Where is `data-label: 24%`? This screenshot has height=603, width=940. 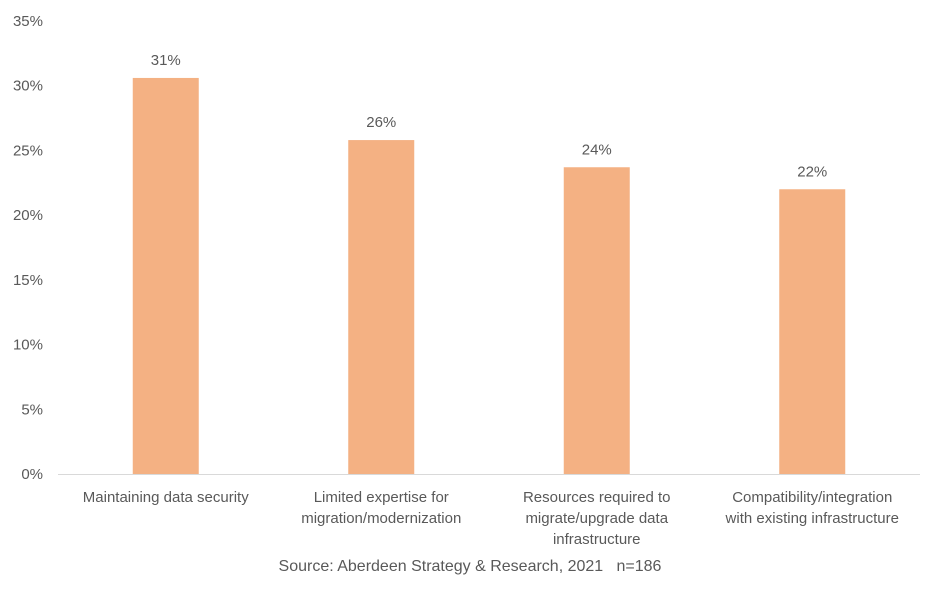 data-label: 24% is located at coordinates (597, 149).